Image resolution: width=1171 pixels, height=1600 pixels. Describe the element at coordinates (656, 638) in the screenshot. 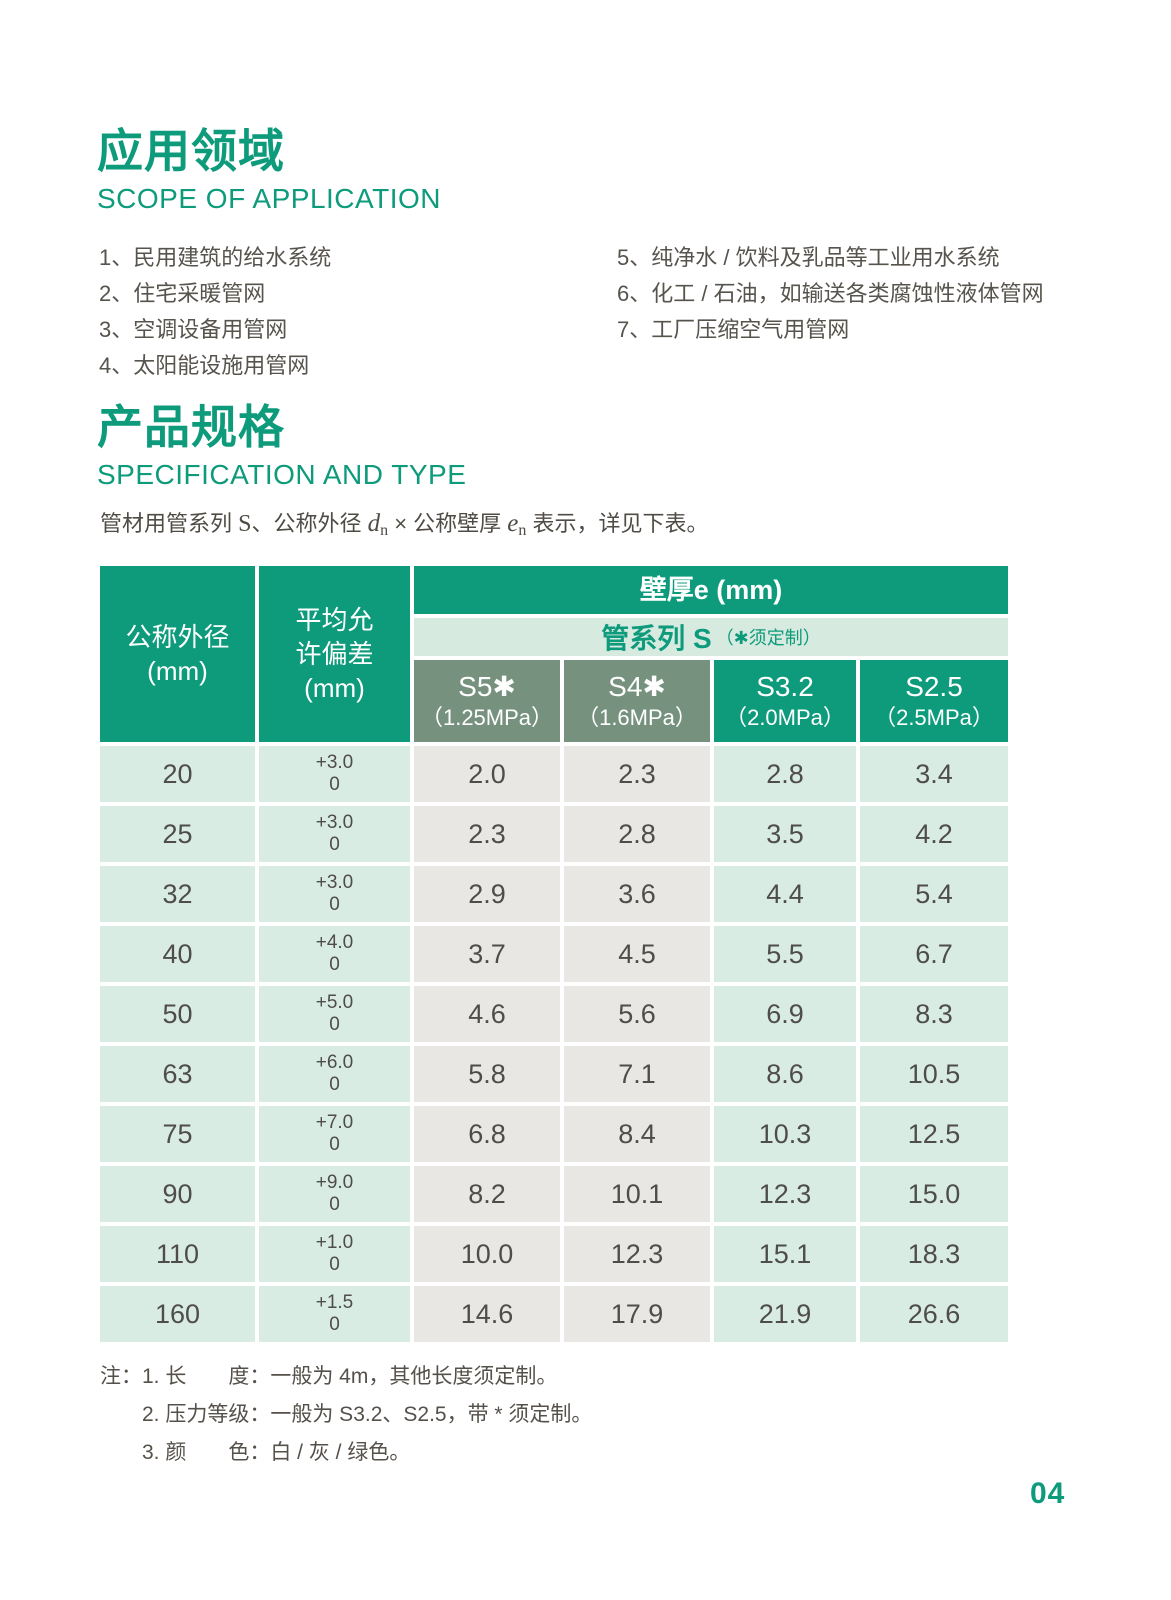

I see `series-title: 管系列 S` at that location.